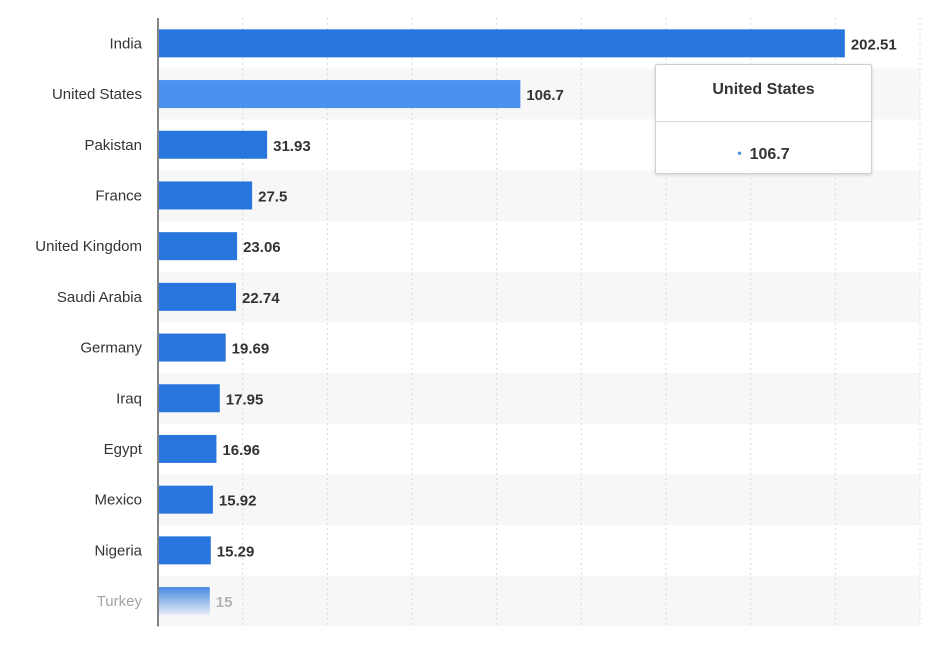 The image size is (944, 657). What do you see at coordinates (874, 44) in the screenshot?
I see `value-label: 202.51` at bounding box center [874, 44].